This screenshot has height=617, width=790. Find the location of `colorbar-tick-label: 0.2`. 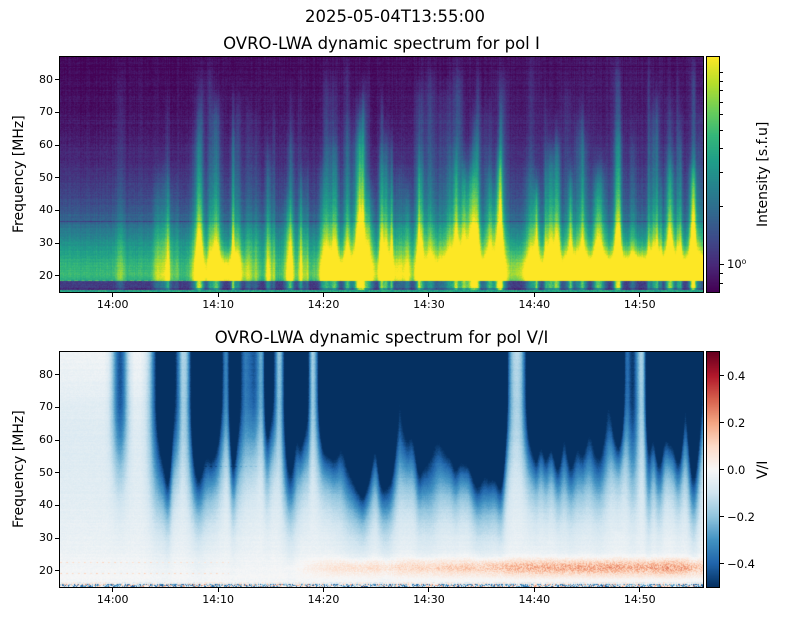

colorbar-tick-label: 0.2 is located at coordinates (736, 422).